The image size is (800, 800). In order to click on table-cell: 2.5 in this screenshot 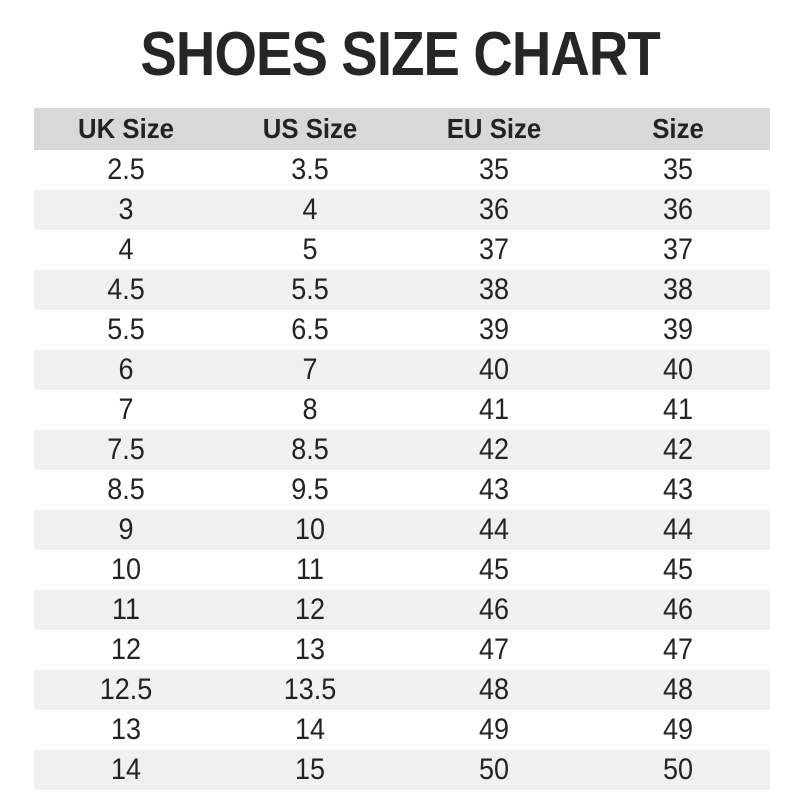, I will do `click(126, 169)`.